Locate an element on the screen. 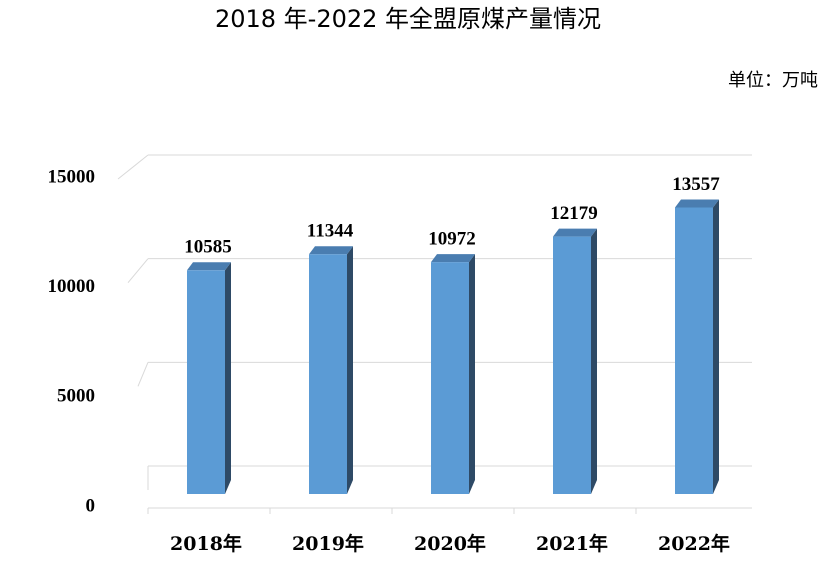 The width and height of the screenshot is (835, 571). y-tick-label: 5000 is located at coordinates (76, 396).